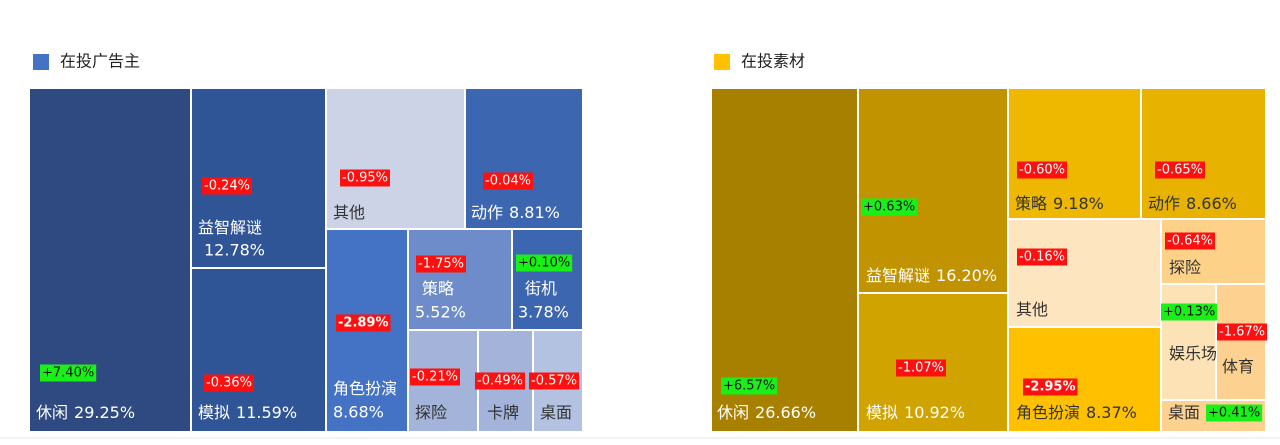 This screenshot has height=445, width=1280. I want to click on tile-label: 角色扮演, so click(365, 388).